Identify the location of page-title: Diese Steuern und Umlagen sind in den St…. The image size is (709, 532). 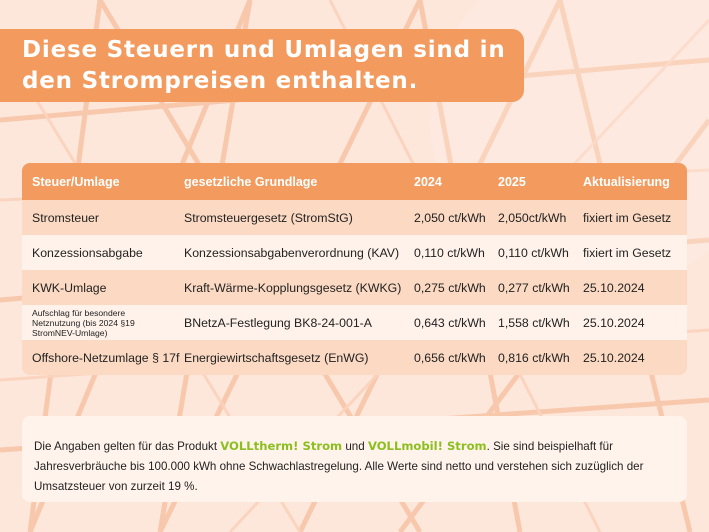
(273, 66).